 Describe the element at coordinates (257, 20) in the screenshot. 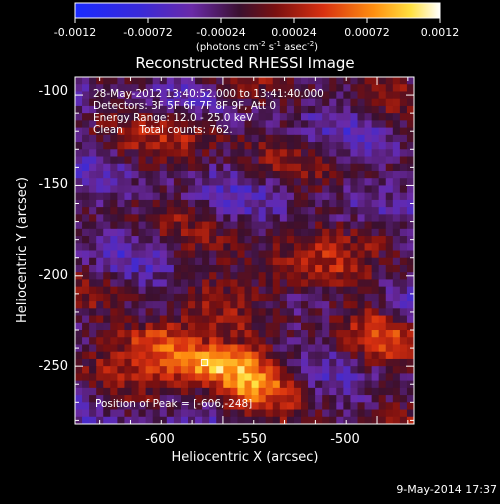

I see `colorbar-ticks` at that location.